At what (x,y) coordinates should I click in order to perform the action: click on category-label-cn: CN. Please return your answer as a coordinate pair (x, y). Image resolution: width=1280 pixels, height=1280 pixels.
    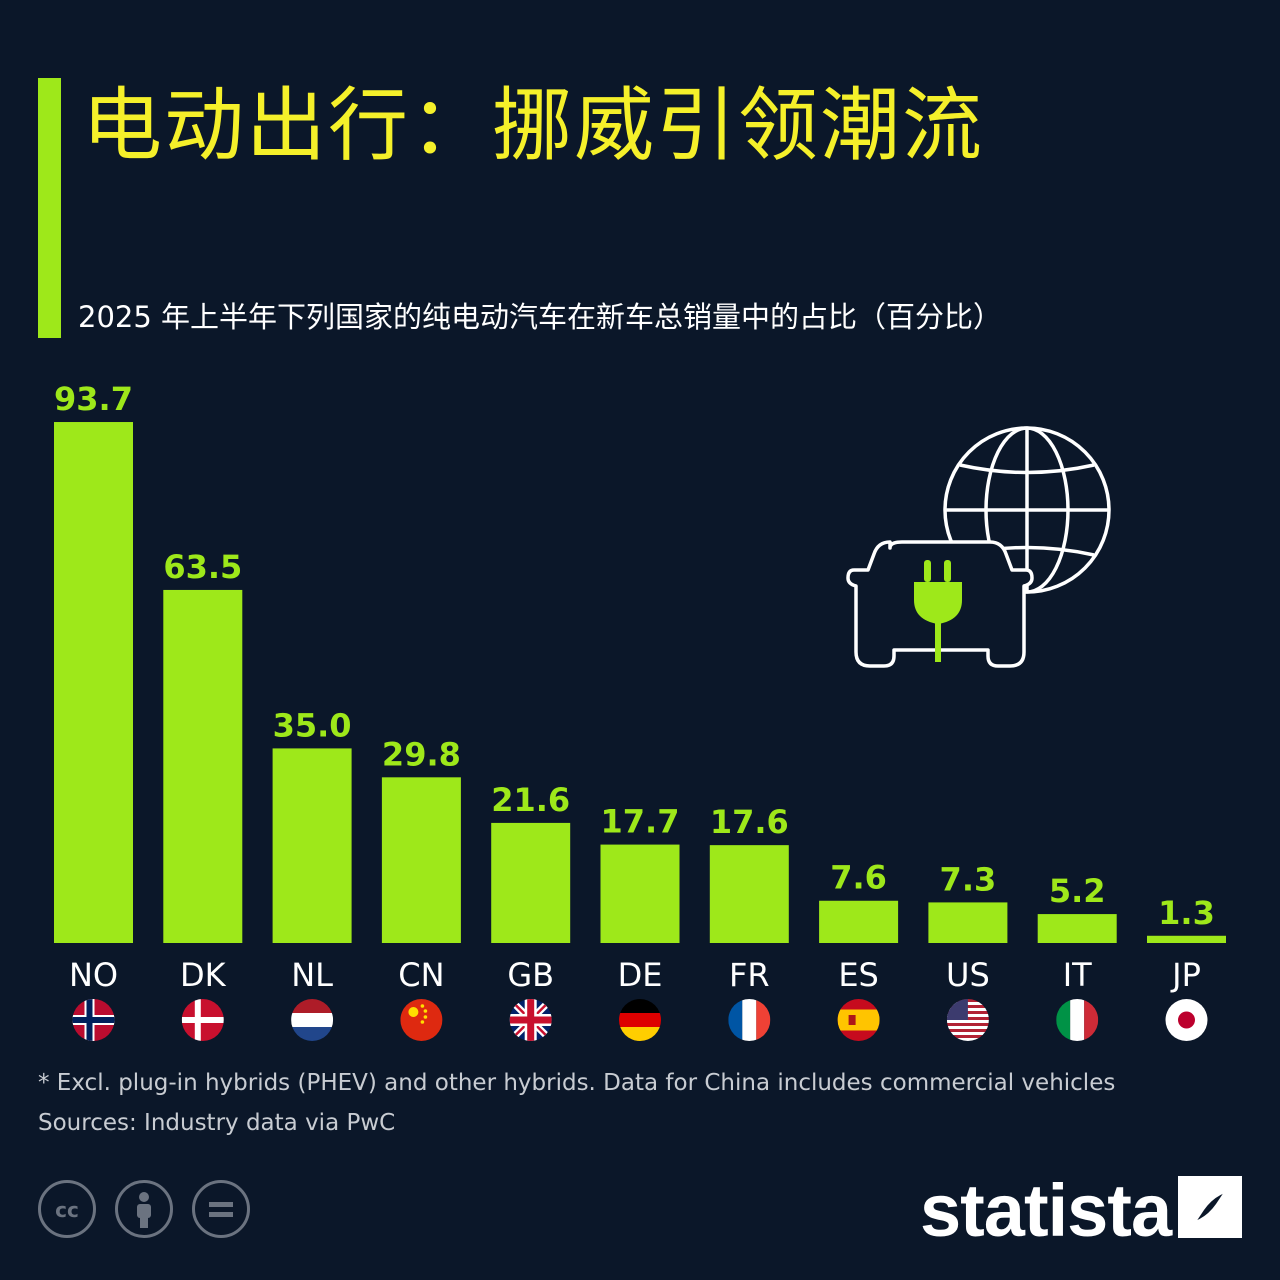
    Looking at the image, I should click on (421, 975).